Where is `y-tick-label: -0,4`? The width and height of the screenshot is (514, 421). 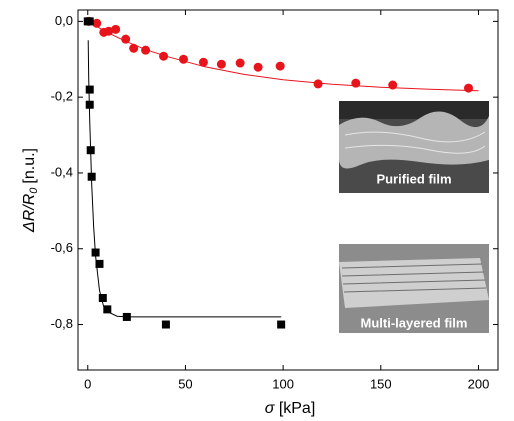
y-tick-label: -0,4 is located at coordinates (62, 171).